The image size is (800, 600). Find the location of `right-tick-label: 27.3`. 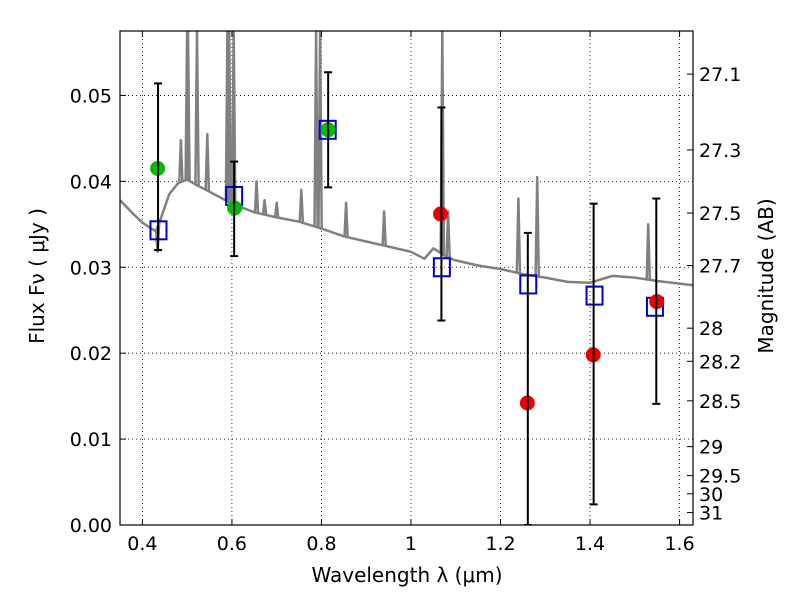

right-tick-label: 27.3 is located at coordinates (720, 151).